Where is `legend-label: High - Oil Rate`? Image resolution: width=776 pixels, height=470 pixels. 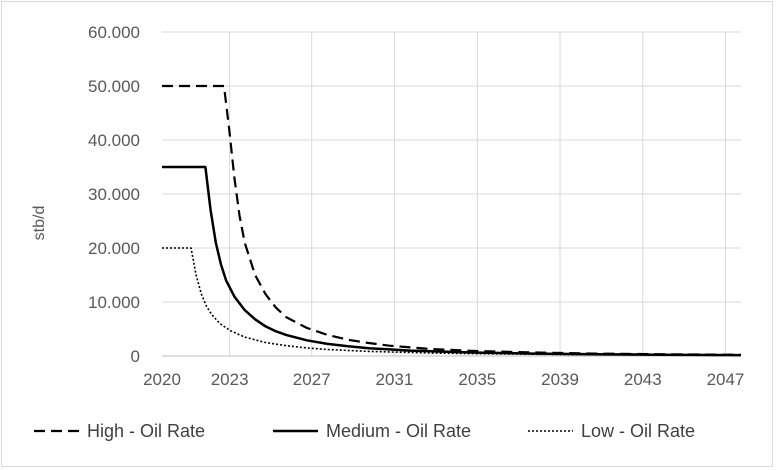 legend-label: High - Oil Rate is located at coordinates (146, 431).